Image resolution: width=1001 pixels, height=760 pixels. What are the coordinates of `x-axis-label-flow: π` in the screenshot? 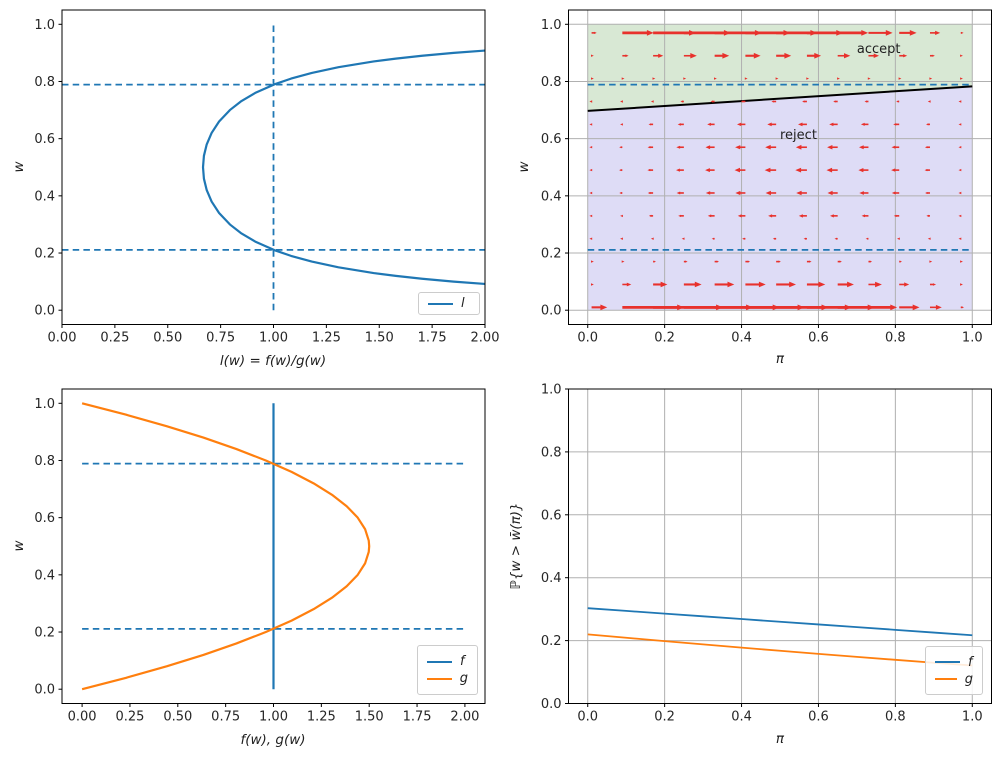 It's located at (780, 359).